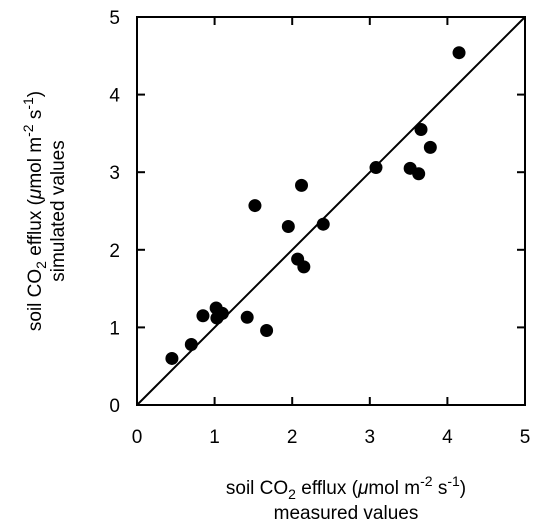  What do you see at coordinates (114, 96) in the screenshot?
I see `y-tick-label: 4` at bounding box center [114, 96].